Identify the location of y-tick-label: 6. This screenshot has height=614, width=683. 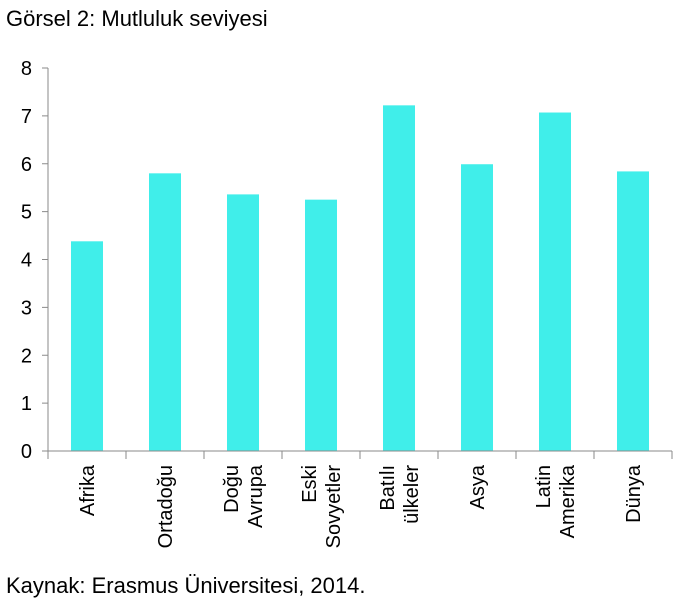
(26, 165).